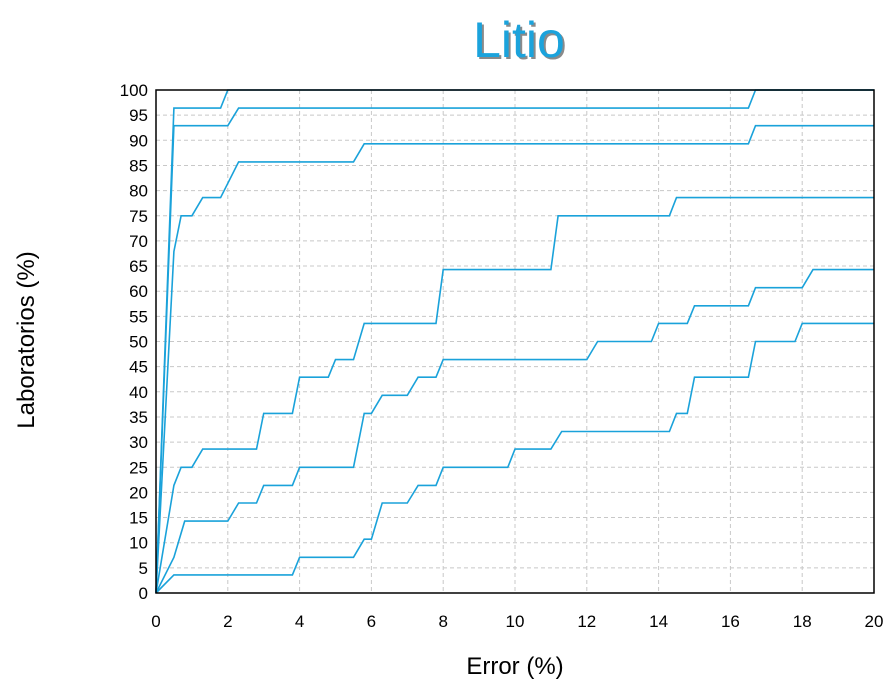 This screenshot has width=889, height=681. What do you see at coordinates (138, 241) in the screenshot?
I see `y-tick-label: 70` at bounding box center [138, 241].